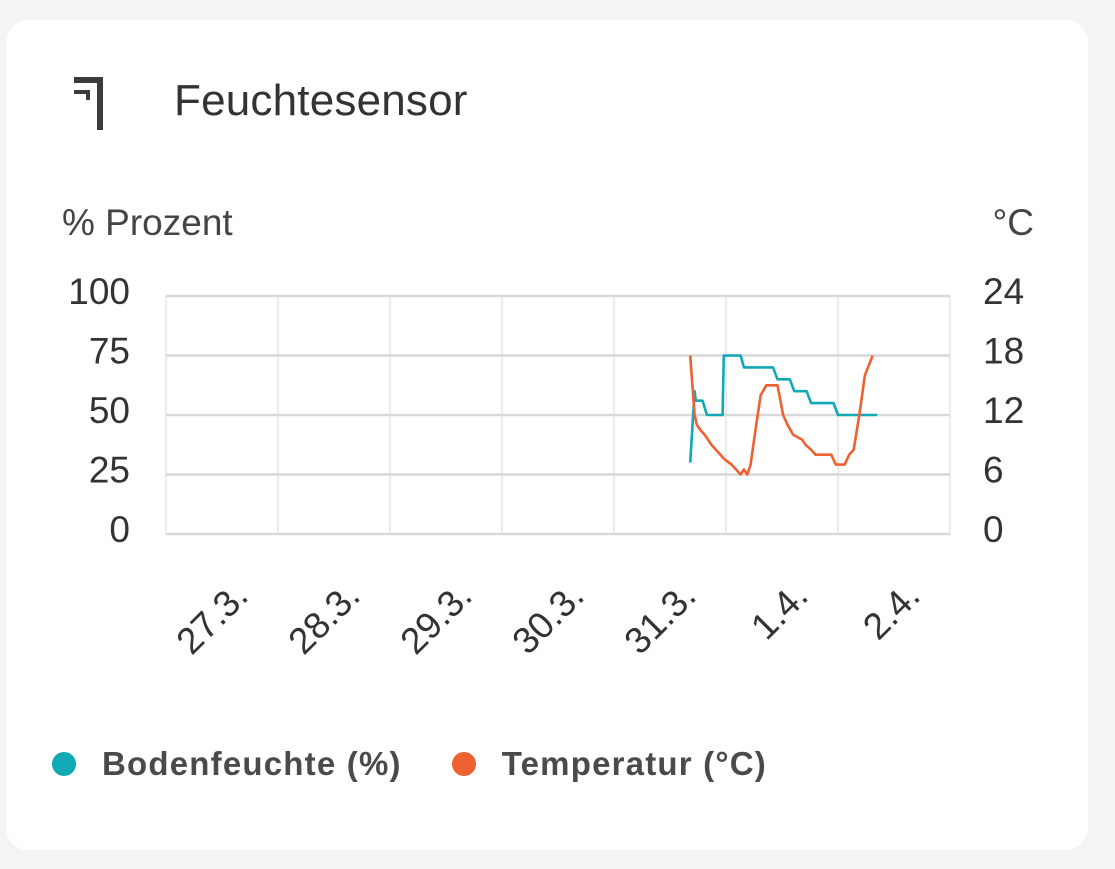 This screenshot has height=869, width=1115. Describe the element at coordinates (634, 763) in the screenshot. I see `legend-label-temperature: Temperatur (°C)` at that location.